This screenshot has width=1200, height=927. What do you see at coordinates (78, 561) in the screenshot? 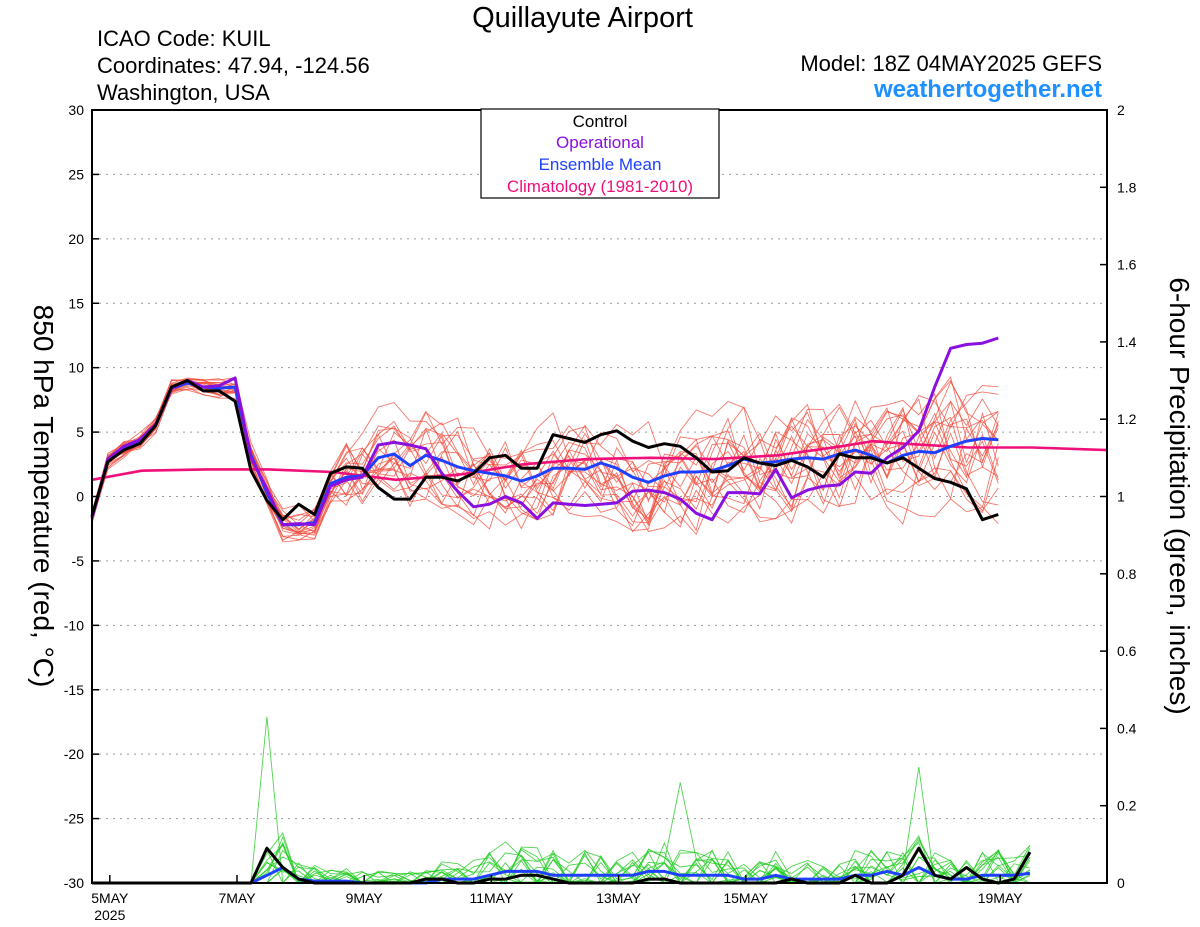
I see `y-tick-label: -5` at bounding box center [78, 561].